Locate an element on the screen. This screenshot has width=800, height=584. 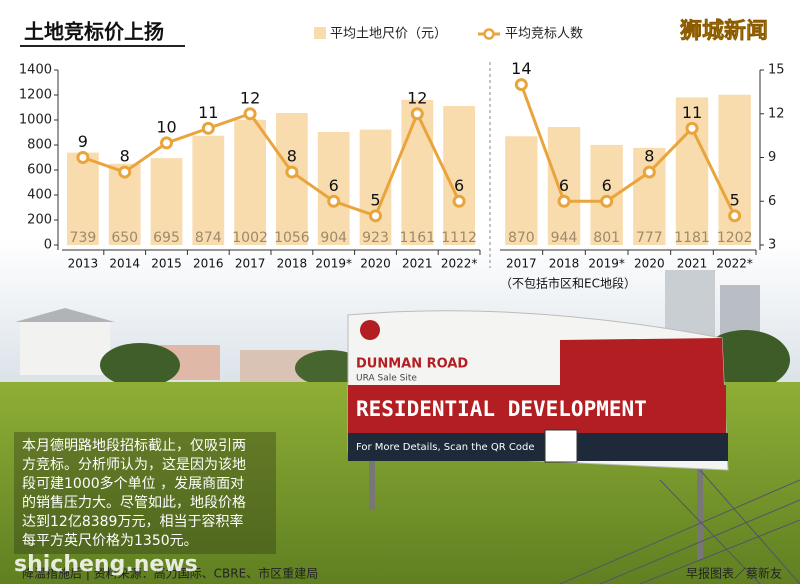
x-tick-label: 2019* is located at coordinates (333, 264).